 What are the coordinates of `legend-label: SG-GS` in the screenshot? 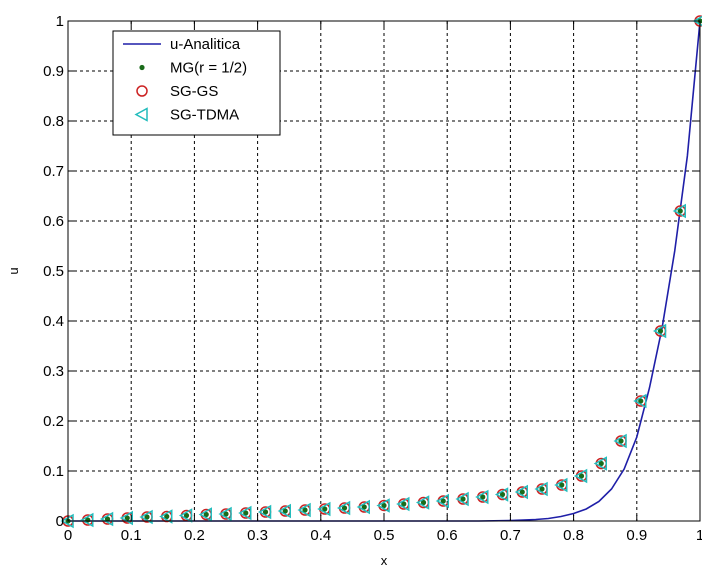 It's located at (194, 91).